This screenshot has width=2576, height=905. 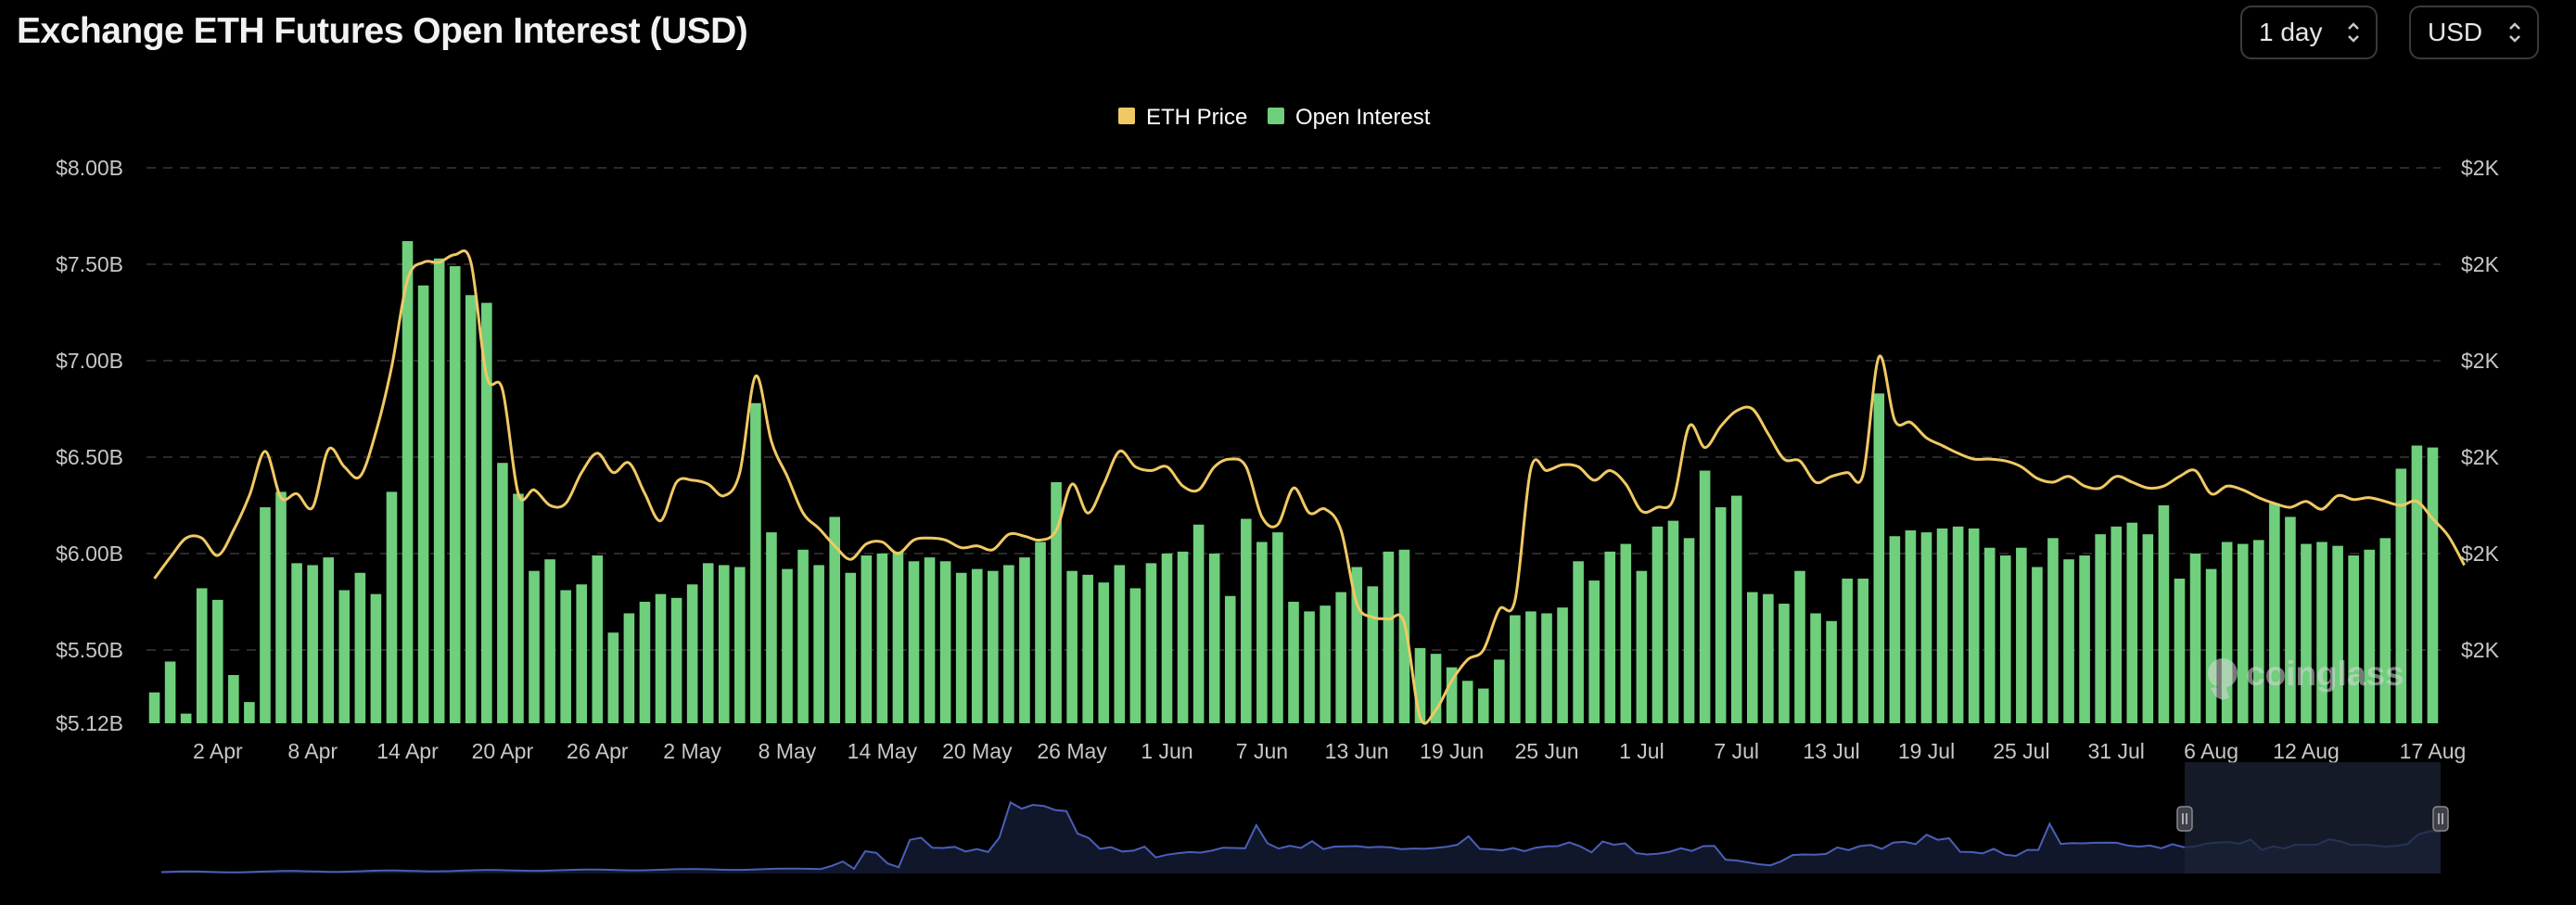 What do you see at coordinates (1350, 117) in the screenshot?
I see `legend-item-open-interest: Open Interest` at bounding box center [1350, 117].